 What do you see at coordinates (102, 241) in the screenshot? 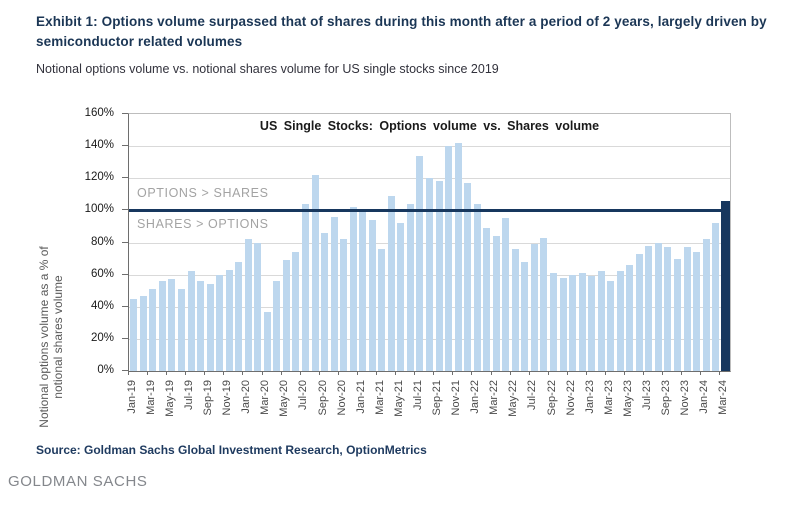
I see `y-tick-label-80%: 80%` at bounding box center [102, 241].